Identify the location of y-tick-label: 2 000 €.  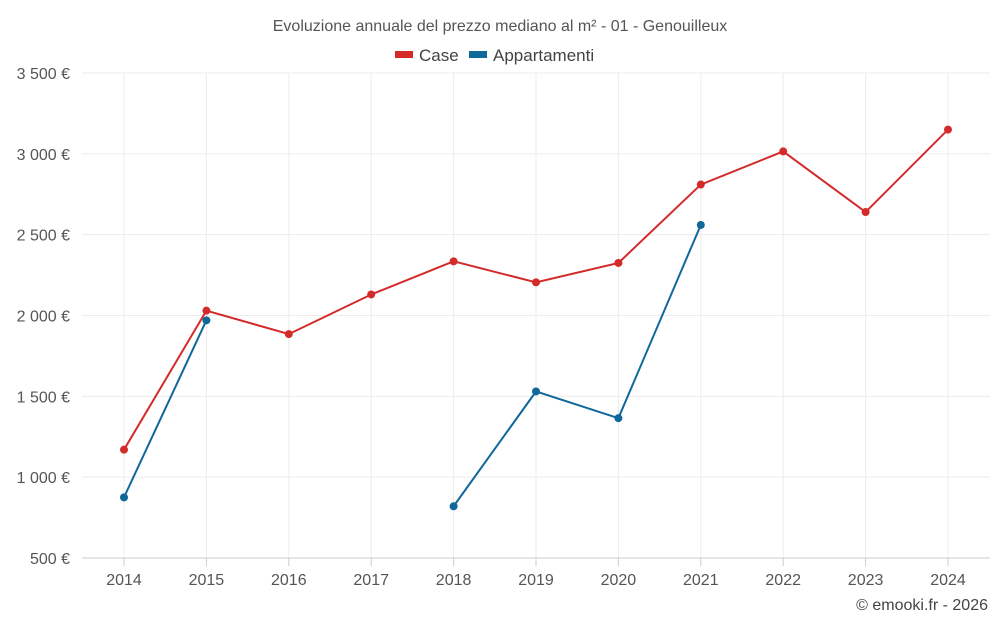
(43, 317).